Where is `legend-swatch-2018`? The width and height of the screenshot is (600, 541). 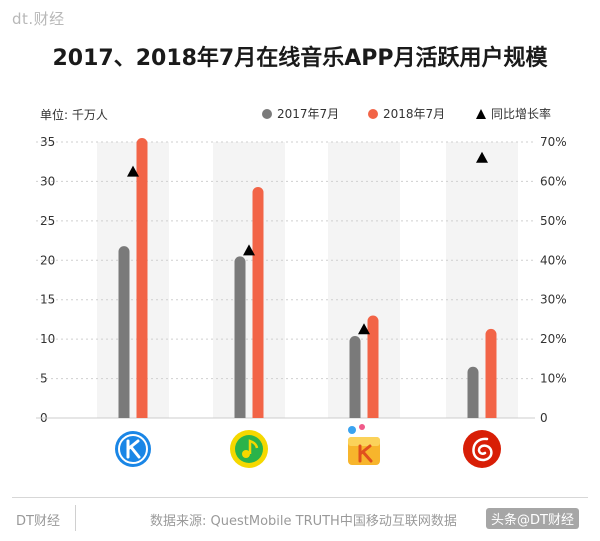
legend-swatch-2018 is located at coordinates (373, 113).